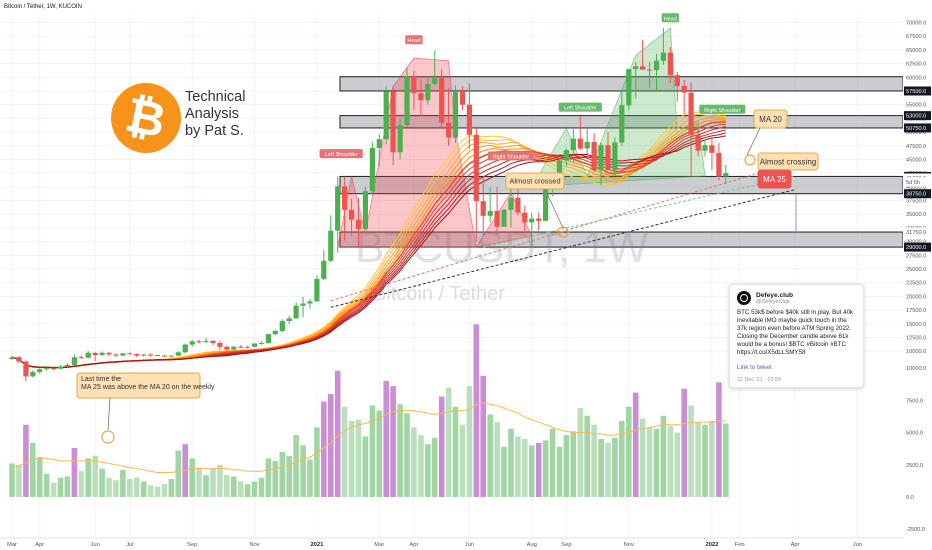 The image size is (932, 550). I want to click on price-tick-label: 25000.0, so click(916, 270).